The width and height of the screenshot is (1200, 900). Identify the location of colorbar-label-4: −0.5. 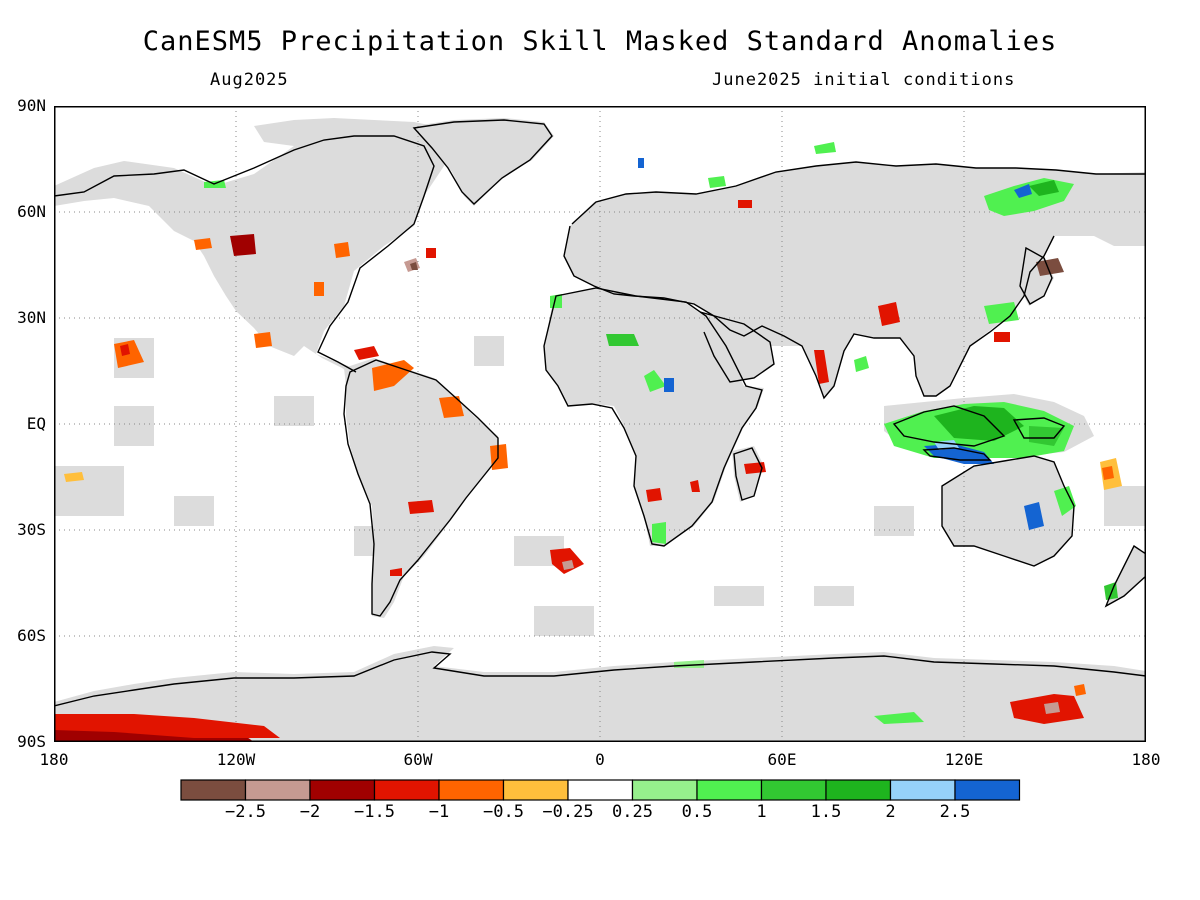
(503, 812).